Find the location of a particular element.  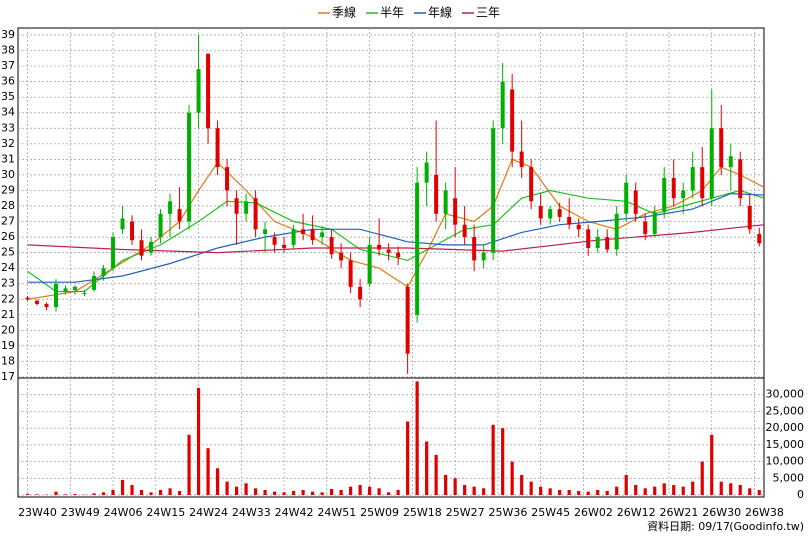

legend-label: 季線 is located at coordinates (344, 12).